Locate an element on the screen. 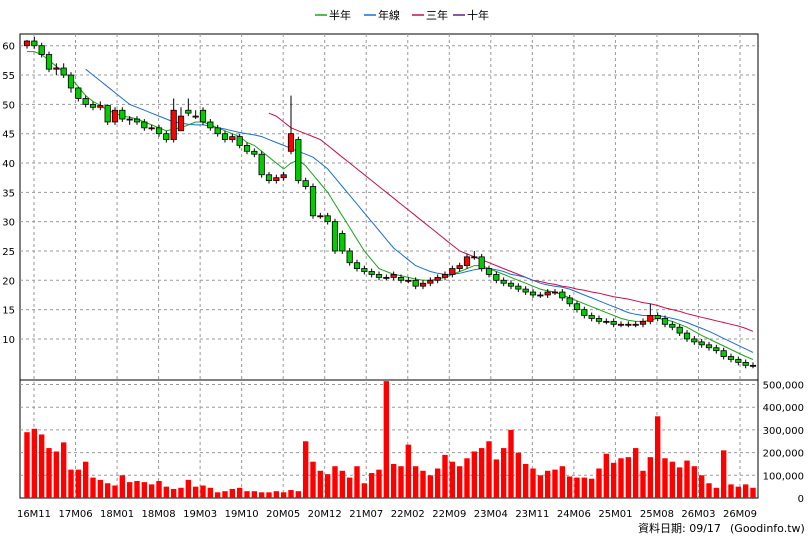 This screenshot has height=540, width=808. x-tick-label: 22M02 is located at coordinates (408, 514).